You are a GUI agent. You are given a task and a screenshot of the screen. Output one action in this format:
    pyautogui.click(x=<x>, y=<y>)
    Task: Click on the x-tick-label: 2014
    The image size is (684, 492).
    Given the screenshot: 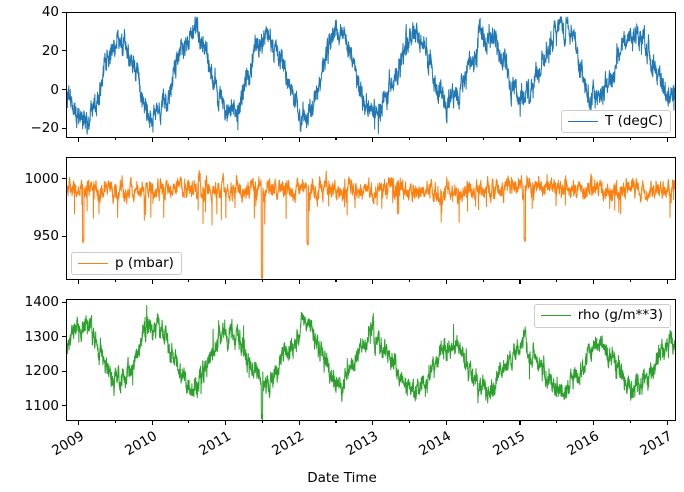 What is the action you would take?
    pyautogui.click(x=435, y=444)
    